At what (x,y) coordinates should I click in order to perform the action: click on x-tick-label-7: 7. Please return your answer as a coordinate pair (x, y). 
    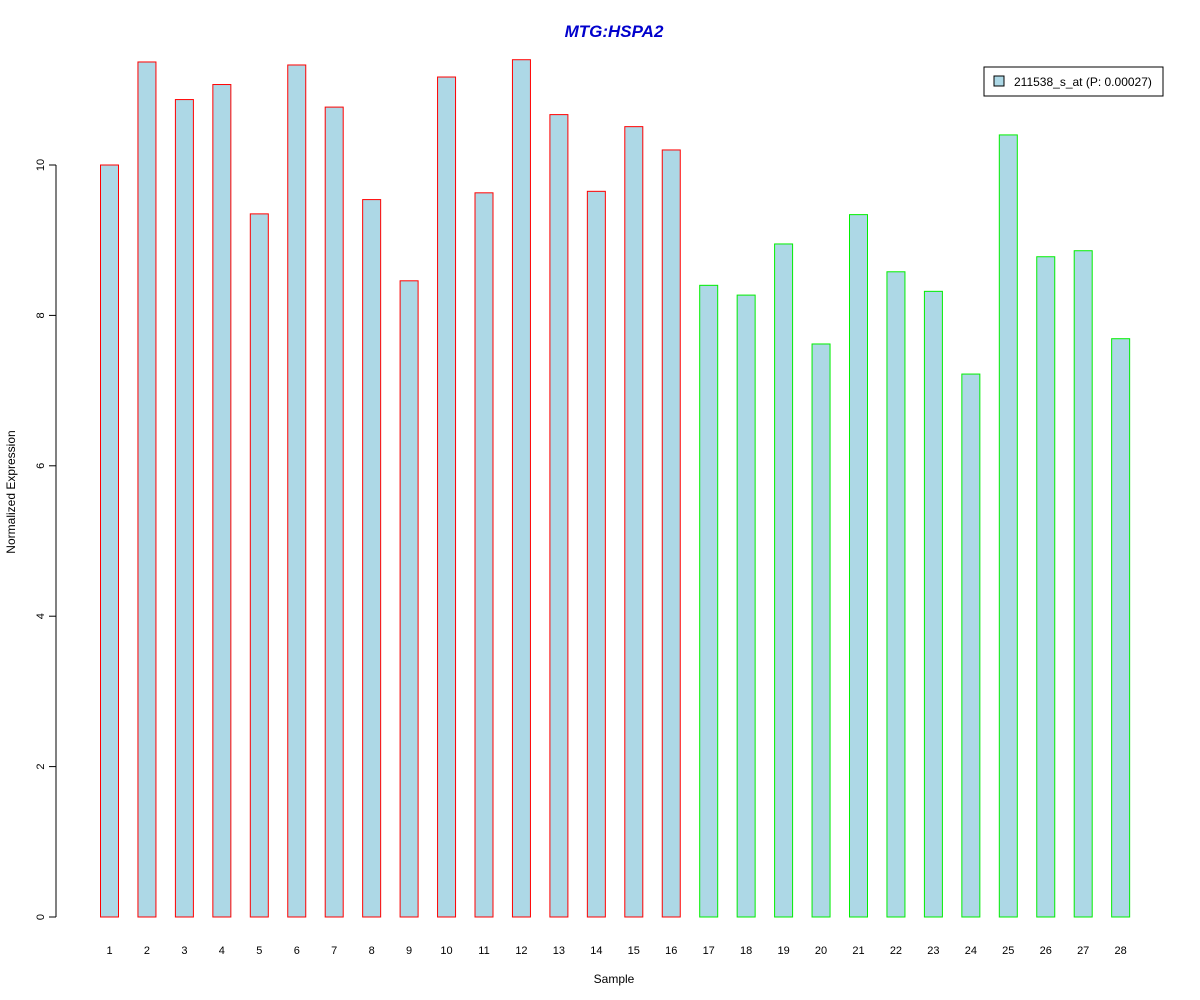
    Looking at the image, I should click on (334, 951).